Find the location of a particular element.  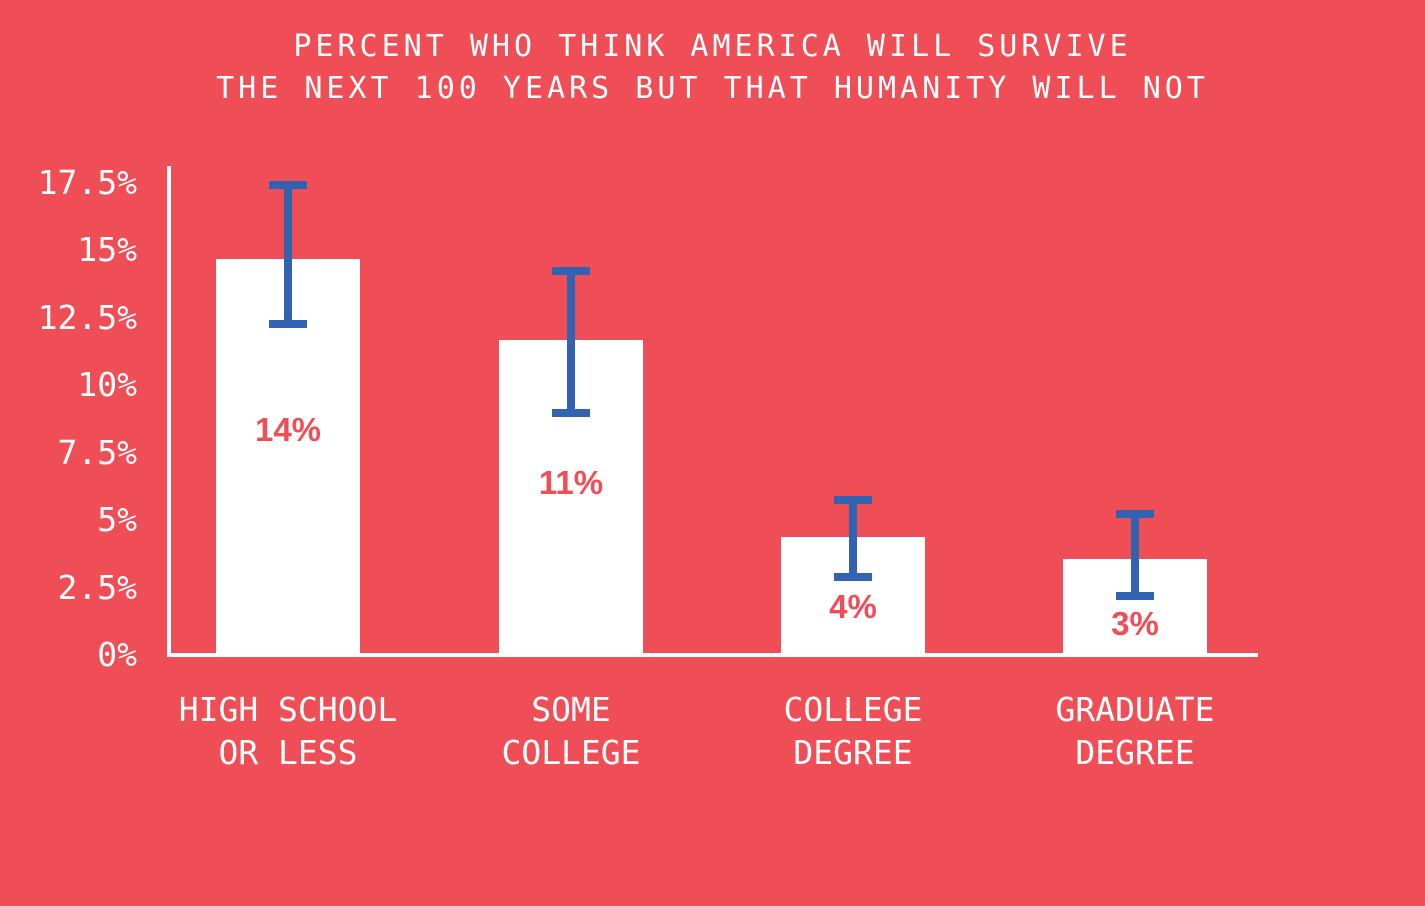

x-axis-line is located at coordinates (712, 655).